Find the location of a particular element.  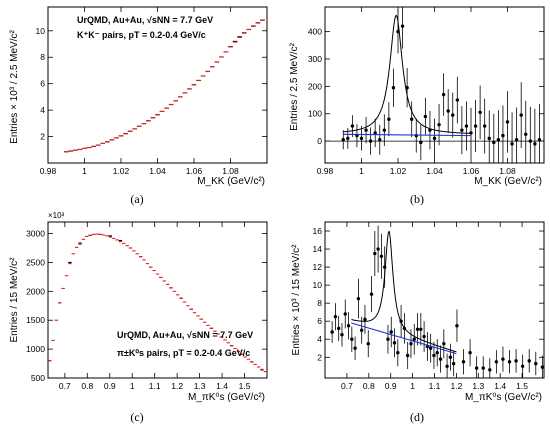

y-tick-label-d-7: 16 is located at coordinates (318, 231).